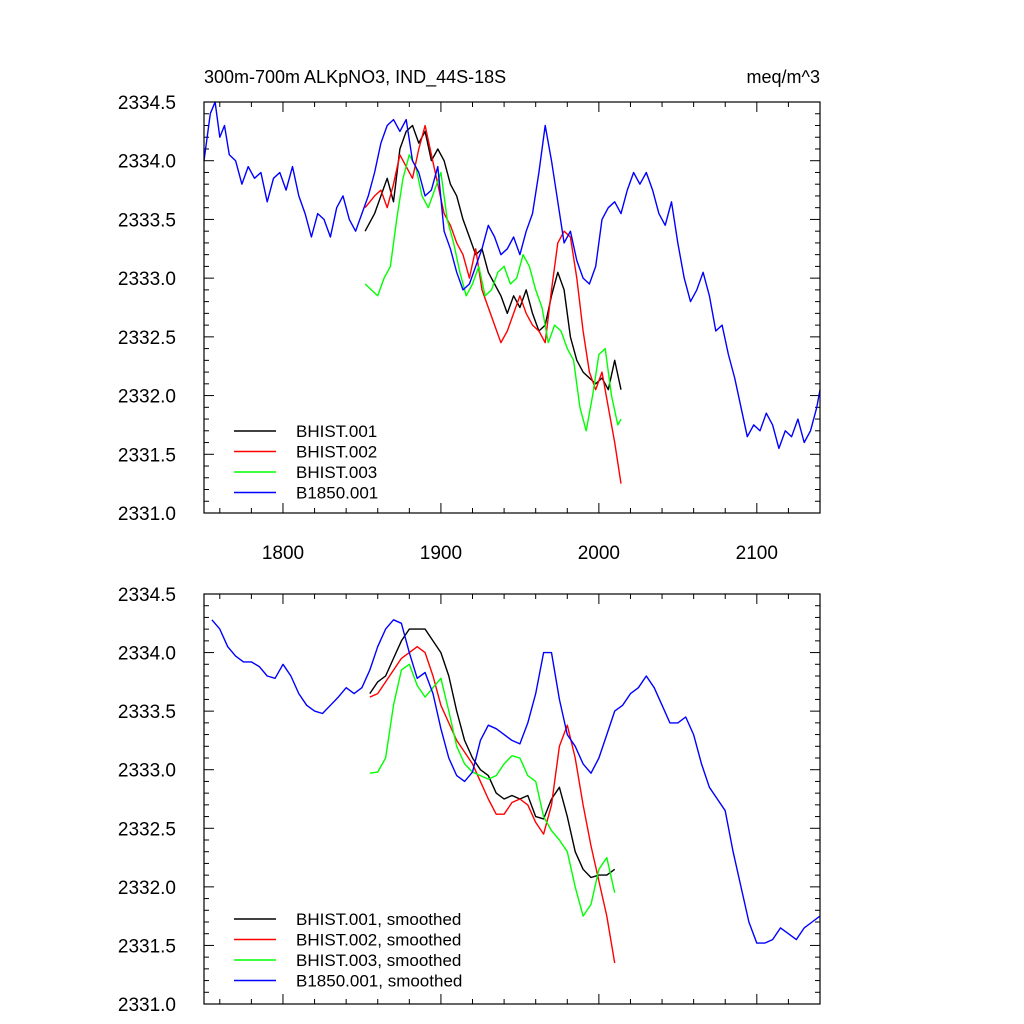 This screenshot has width=1024, height=1024. Describe the element at coordinates (355, 77) in the screenshot. I see `chart-title: 300m-700m ALKpNO3, IND_44S-18S` at that location.